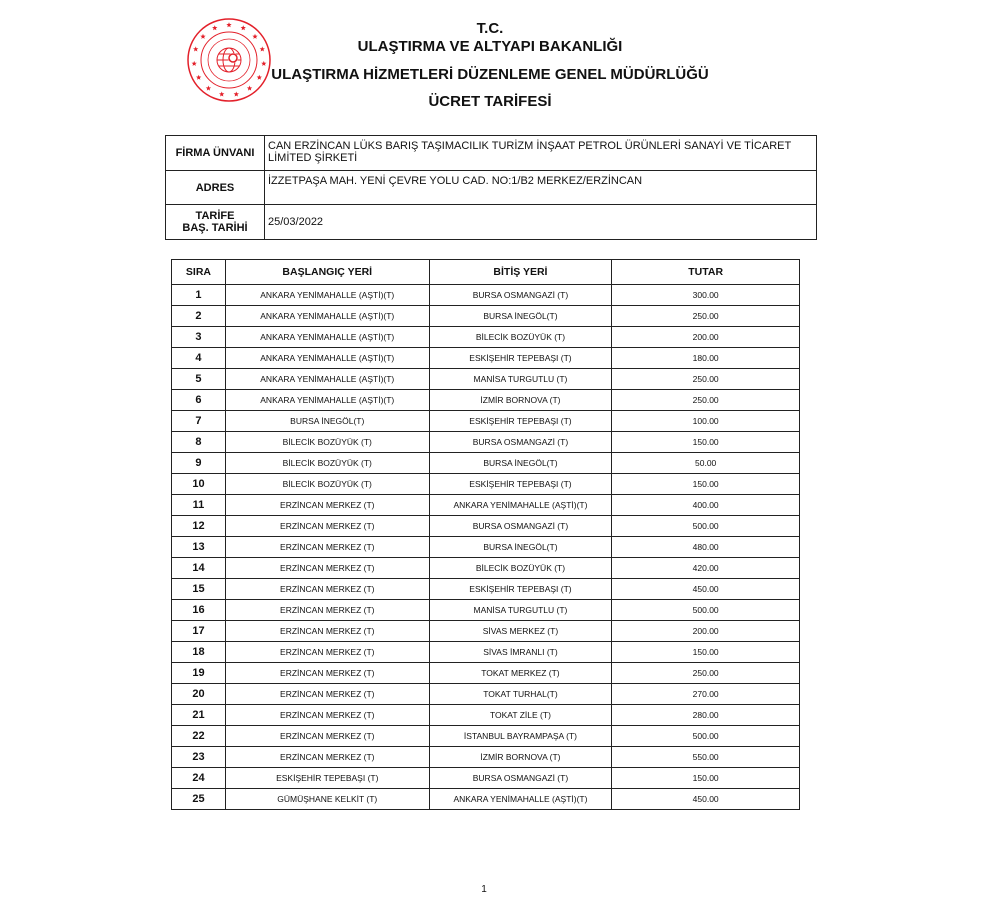  I want to click on row-number: 7, so click(198, 421).